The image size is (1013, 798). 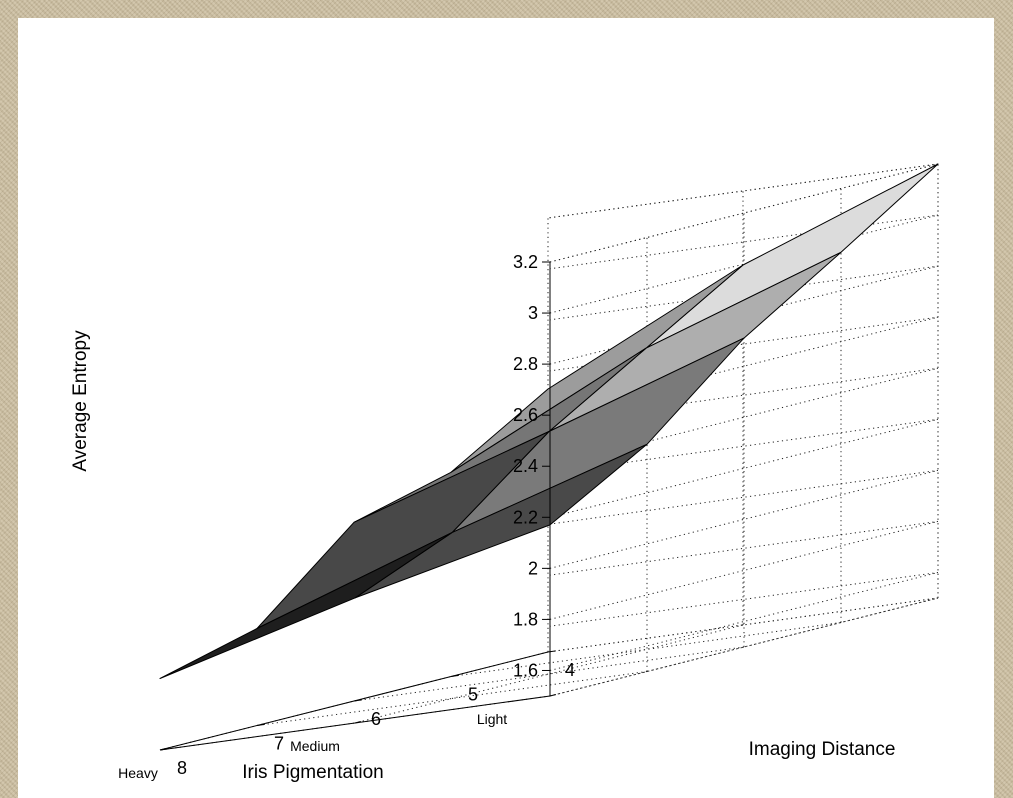 What do you see at coordinates (533, 568) in the screenshot?
I see `z-tick-label: 2` at bounding box center [533, 568].